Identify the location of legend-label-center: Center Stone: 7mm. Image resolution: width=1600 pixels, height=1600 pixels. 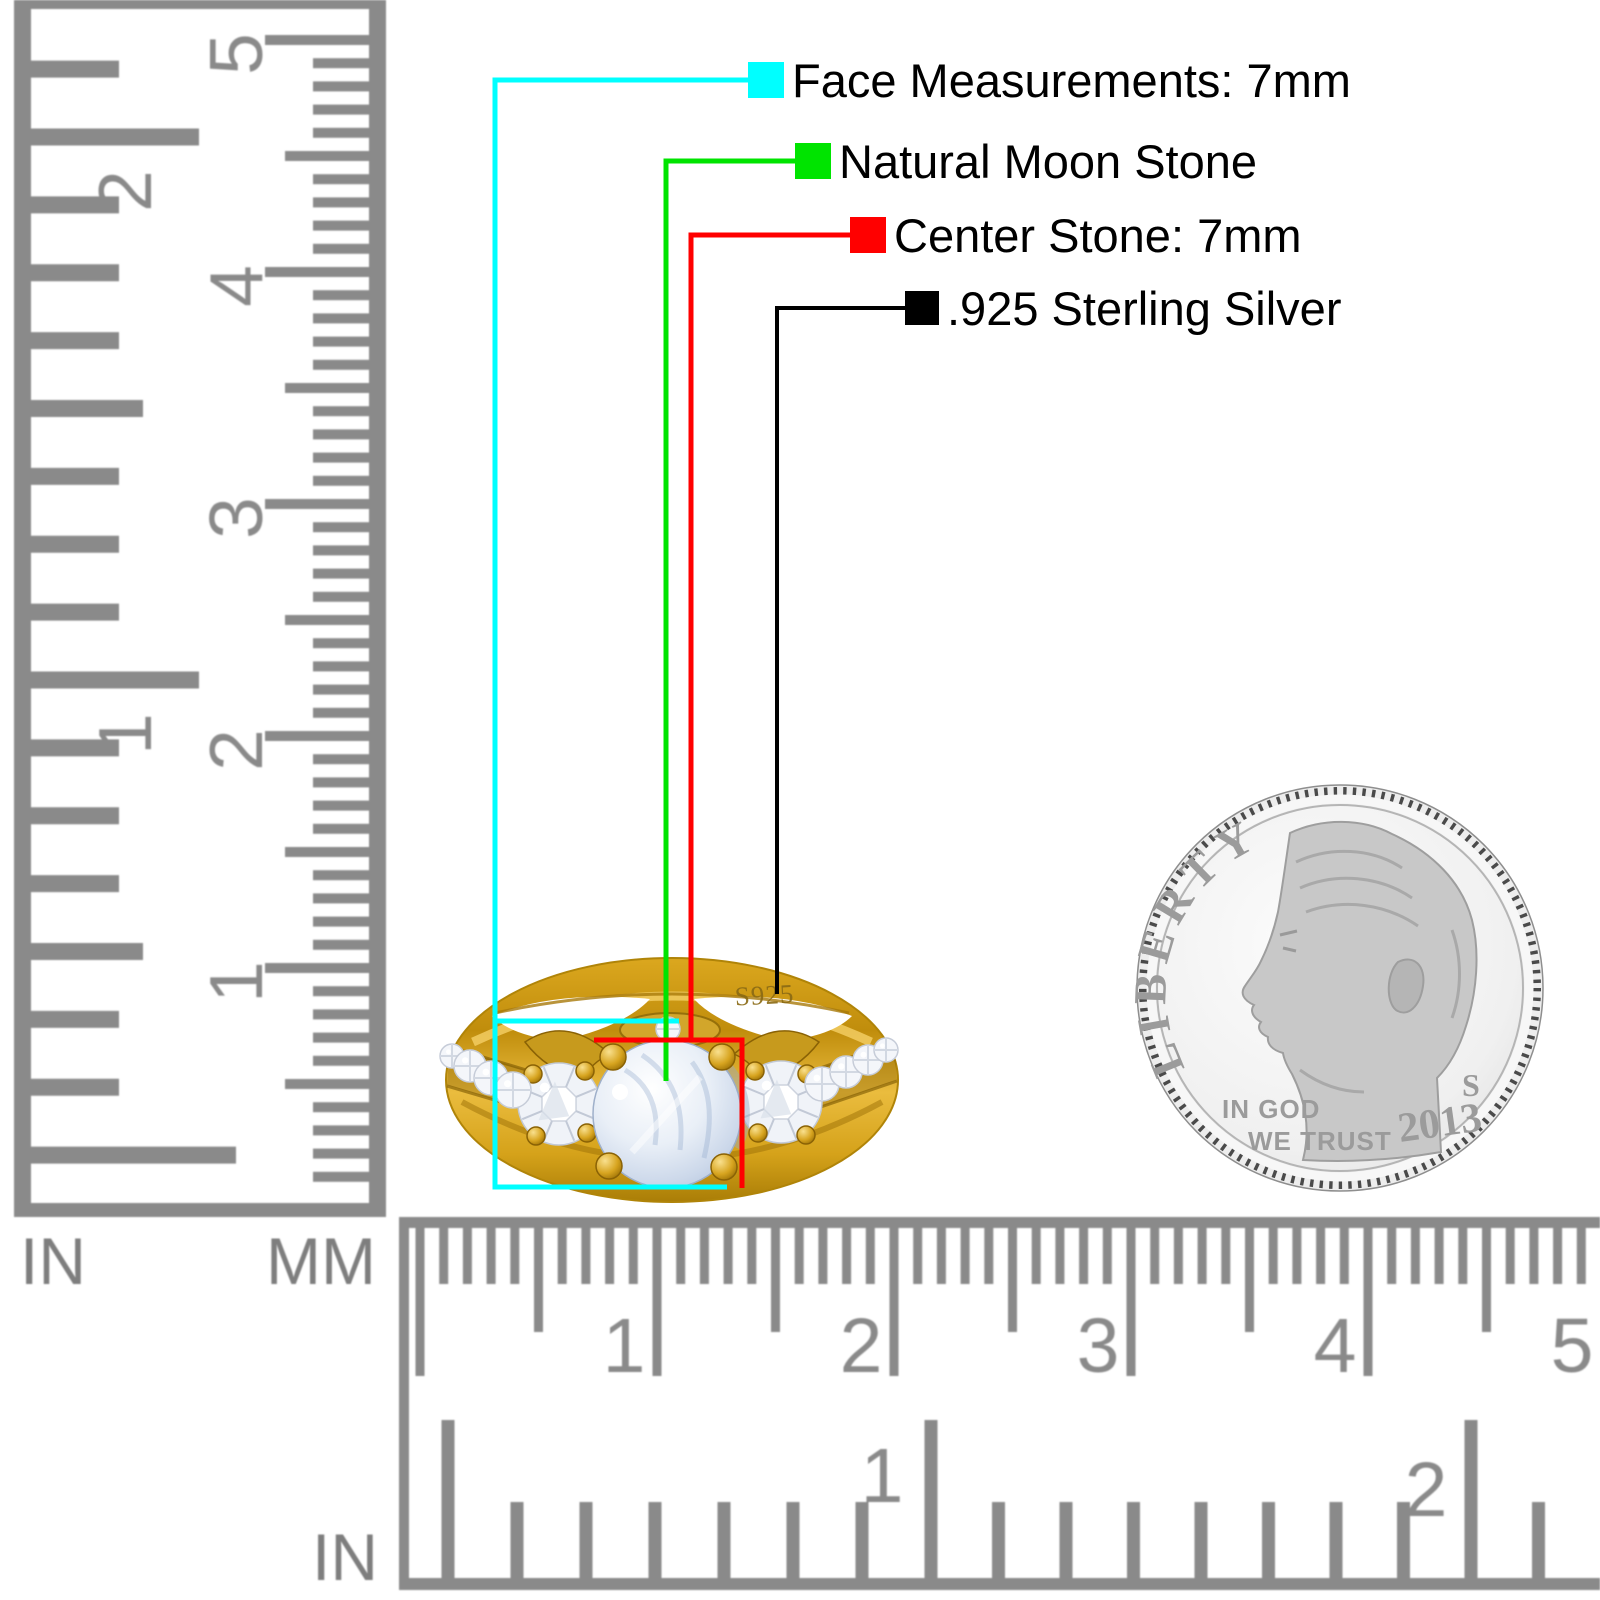
(1098, 235).